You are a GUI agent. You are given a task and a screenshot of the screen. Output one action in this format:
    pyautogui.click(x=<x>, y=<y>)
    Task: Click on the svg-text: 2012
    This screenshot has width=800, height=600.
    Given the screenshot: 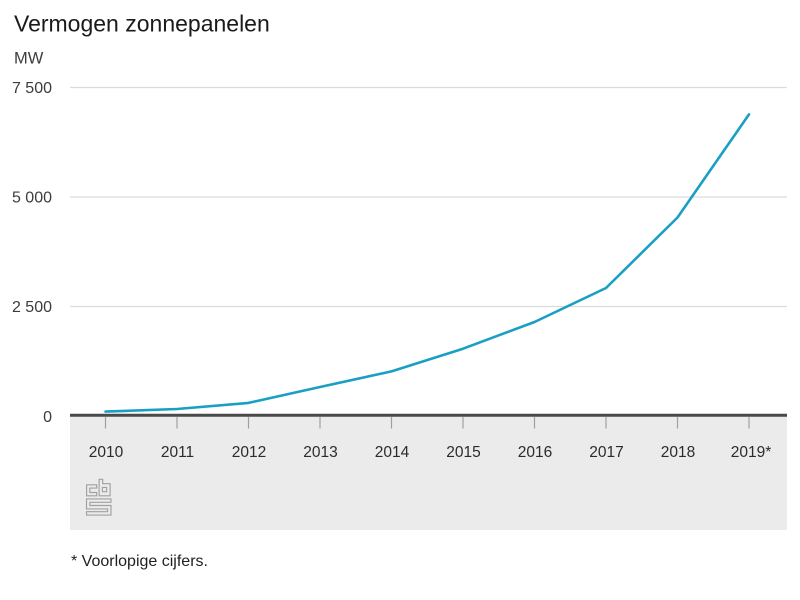 What is the action you would take?
    pyautogui.click(x=249, y=452)
    